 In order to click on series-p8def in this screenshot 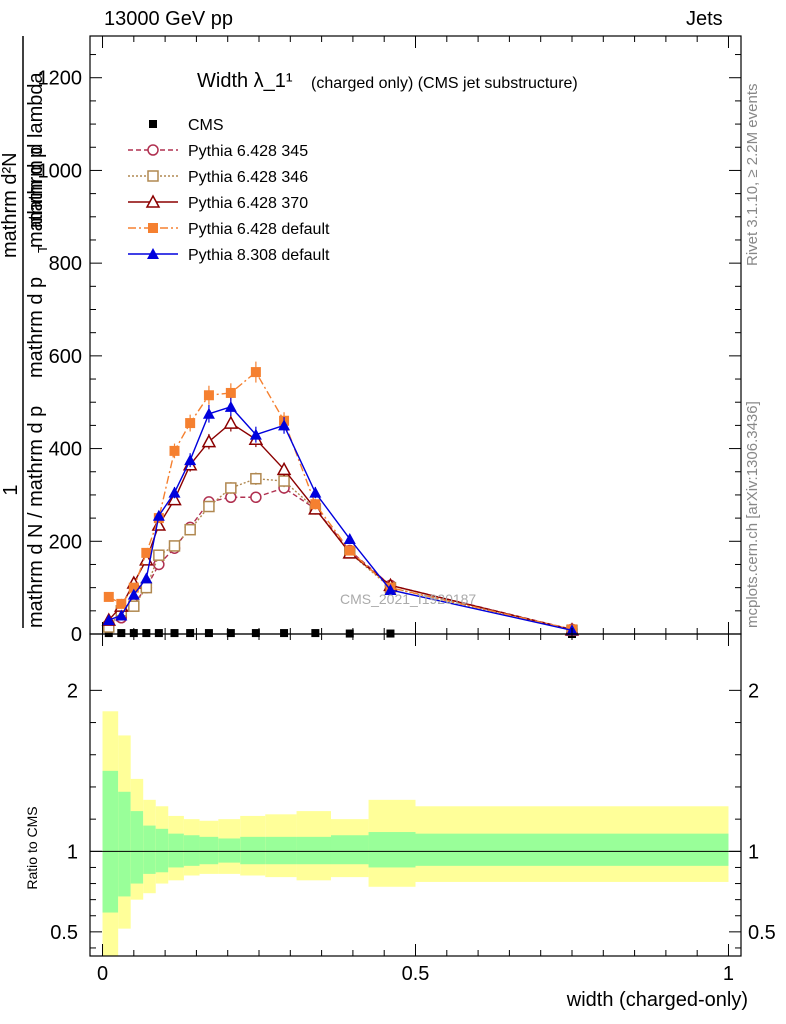, I will do `click(340, 516)`.